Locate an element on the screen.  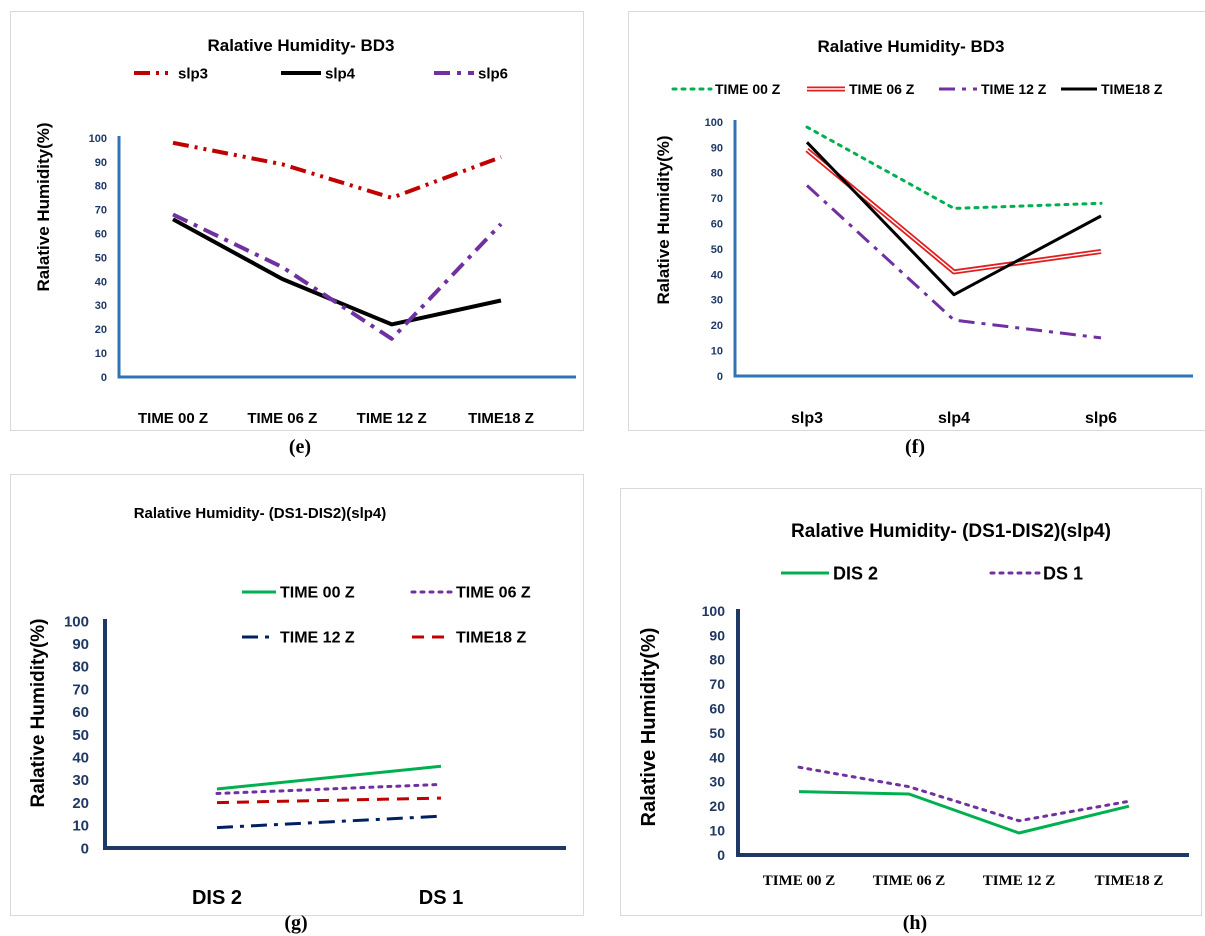
x-tick-label: slp6 is located at coordinates (1101, 418).